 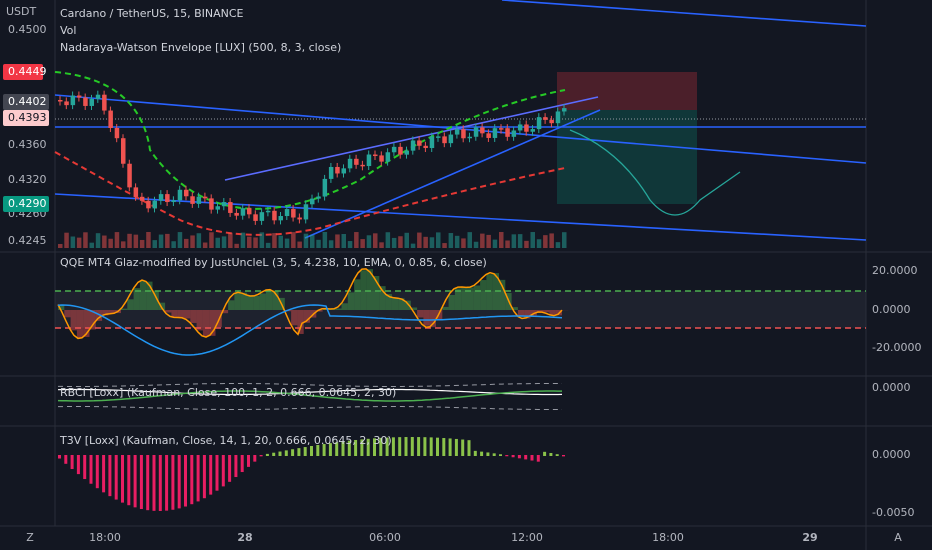 What do you see at coordinates (898, 537) in the screenshot?
I see `footer-right: A` at bounding box center [898, 537].